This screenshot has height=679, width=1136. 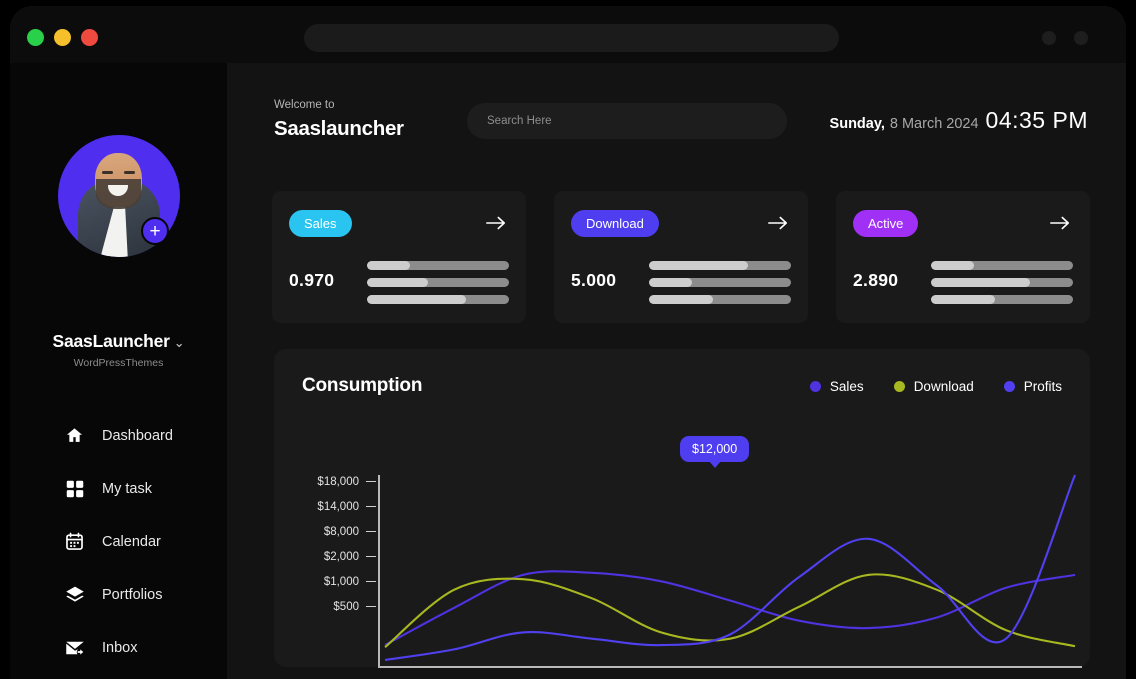 What do you see at coordinates (127, 488) in the screenshot?
I see `sidebar-item-label: My task` at bounding box center [127, 488].